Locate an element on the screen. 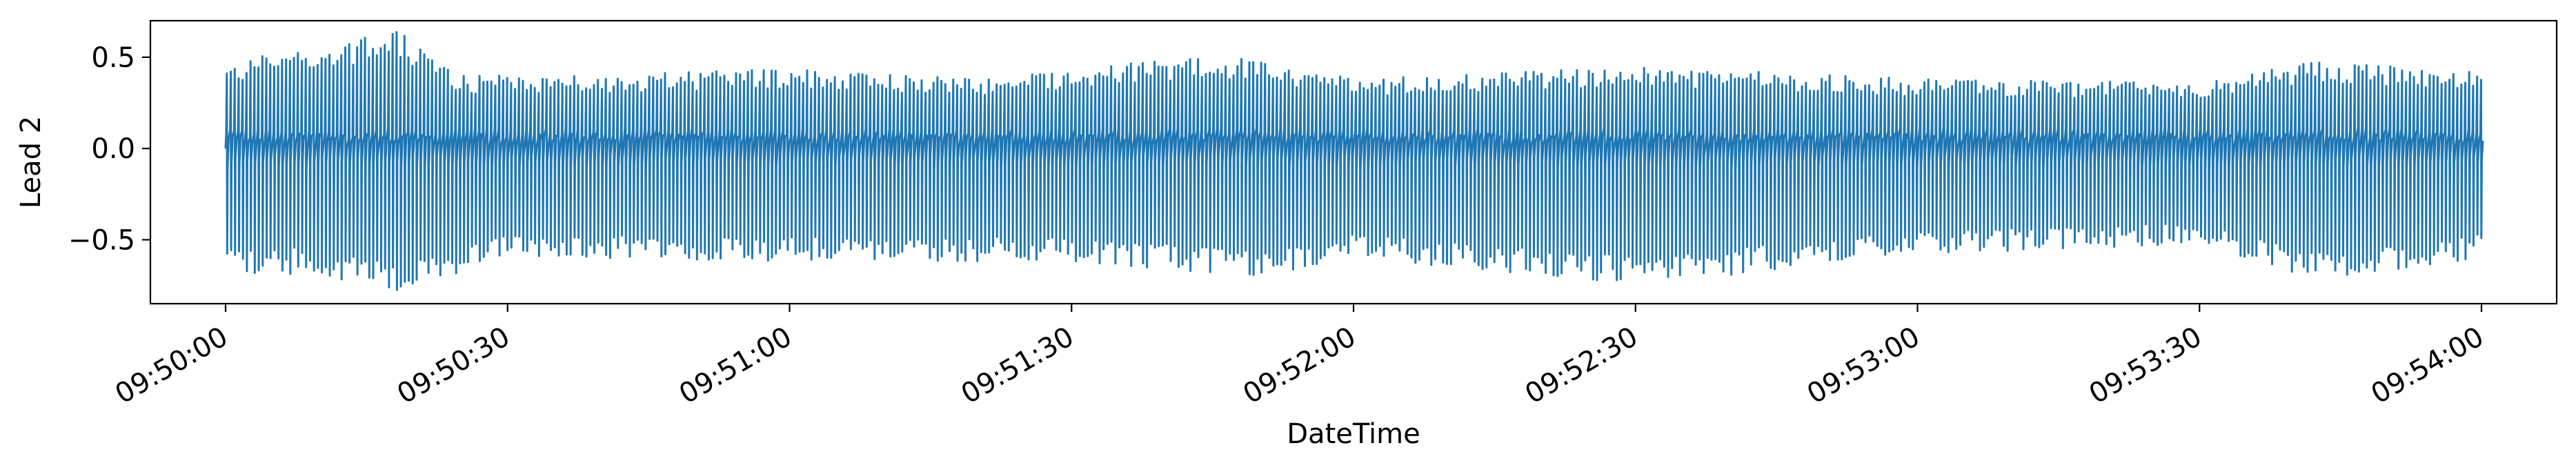 The image size is (2576, 470). x-tick-label: 09:51:30 is located at coordinates (1018, 366).